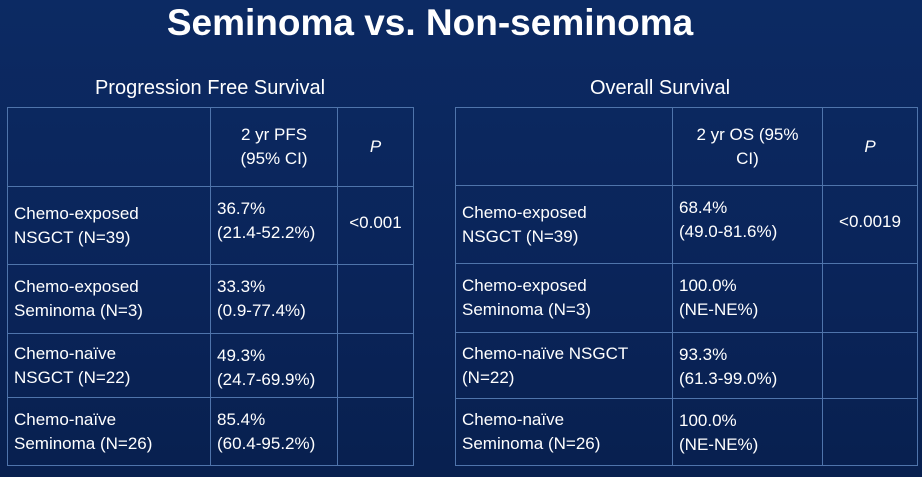 The width and height of the screenshot is (922, 477). I want to click on p-value: <0.0019, so click(870, 224).